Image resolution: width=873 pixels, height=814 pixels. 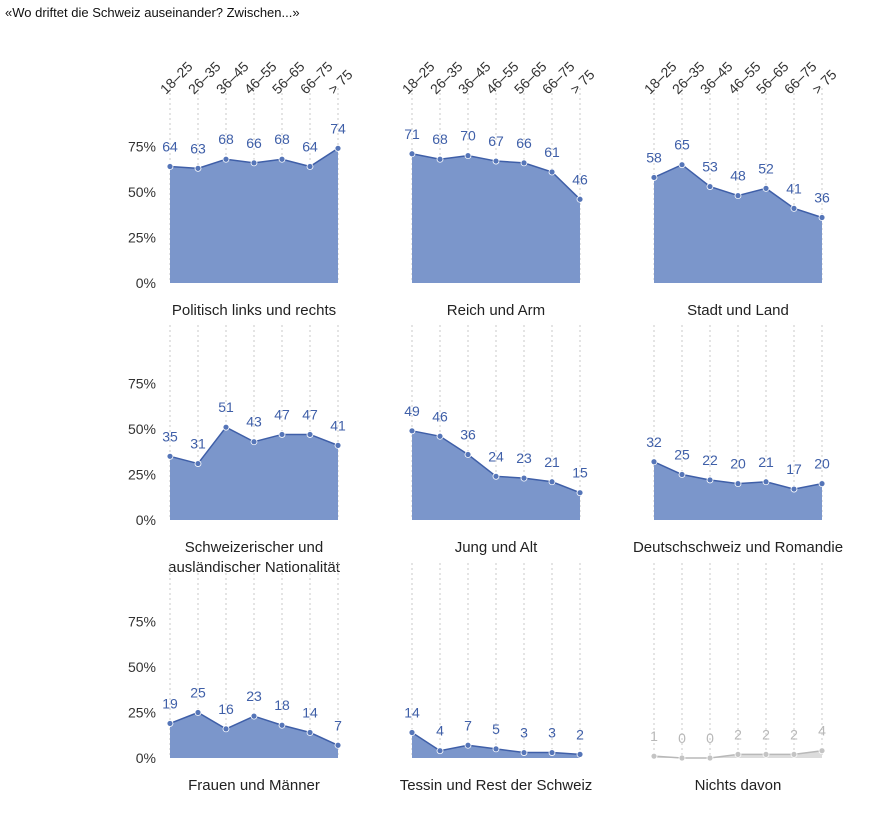 I want to click on panel-label: Jung und Alt, so click(x=496, y=547).